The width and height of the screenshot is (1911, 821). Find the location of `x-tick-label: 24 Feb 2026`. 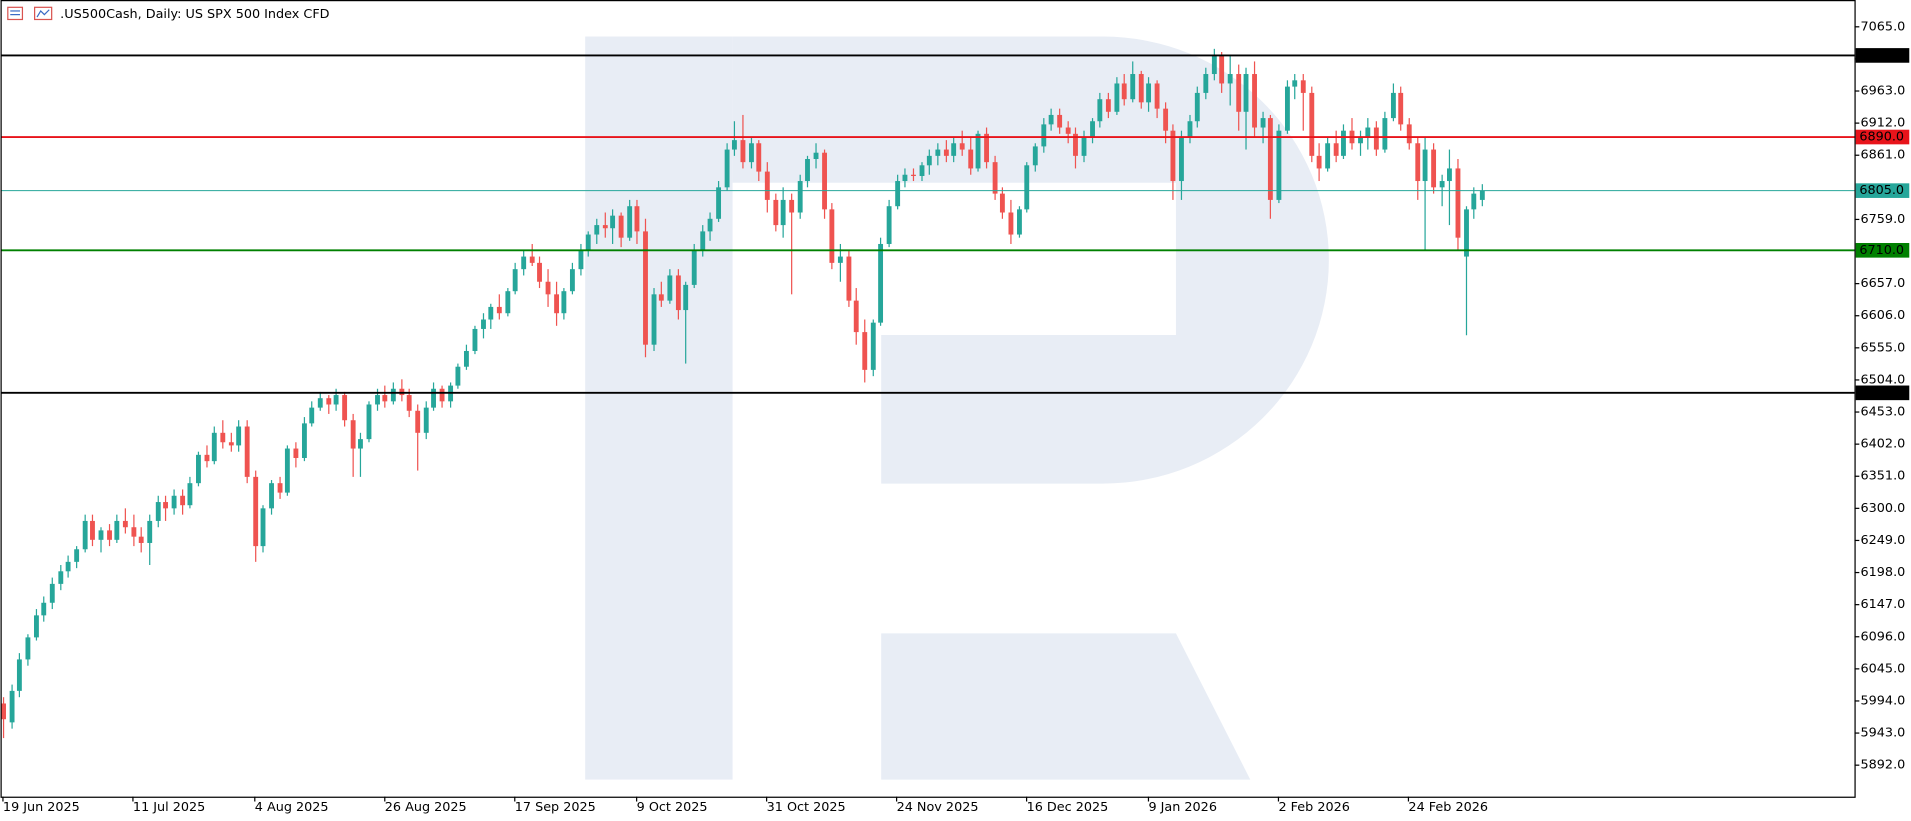

x-tick-label: 24 Feb 2026 is located at coordinates (1448, 807).